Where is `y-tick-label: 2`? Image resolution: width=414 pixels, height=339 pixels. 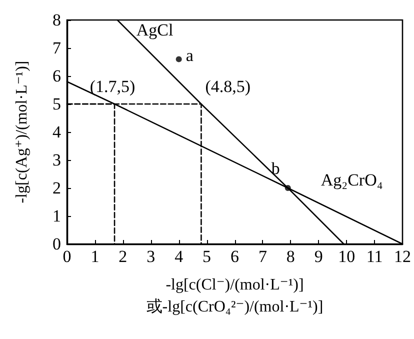
y-tick-label: 2 is located at coordinates (56, 188).